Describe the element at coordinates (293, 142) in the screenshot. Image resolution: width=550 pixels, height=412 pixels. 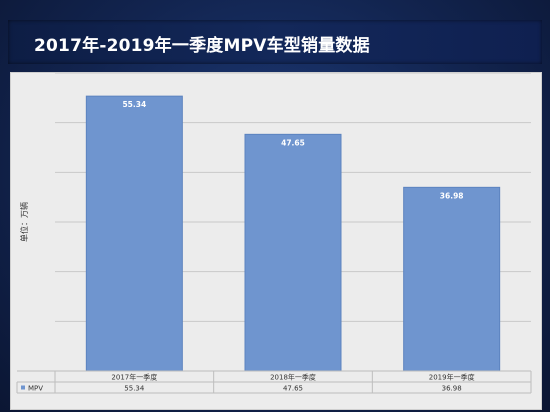
I see `data-label: 47.65` at that location.